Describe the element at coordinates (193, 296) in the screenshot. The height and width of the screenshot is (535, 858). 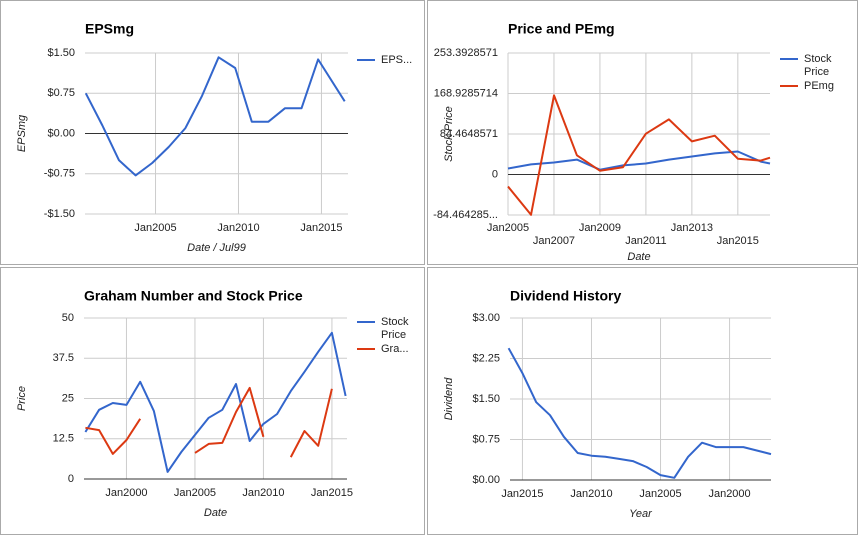
I see `chart-title: Graham Number and Stock Price` at that location.